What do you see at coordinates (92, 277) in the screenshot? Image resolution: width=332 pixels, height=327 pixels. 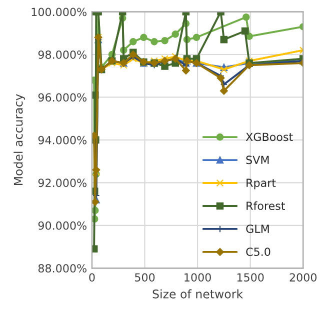 I see `x-tick-label: 0` at bounding box center [92, 277].